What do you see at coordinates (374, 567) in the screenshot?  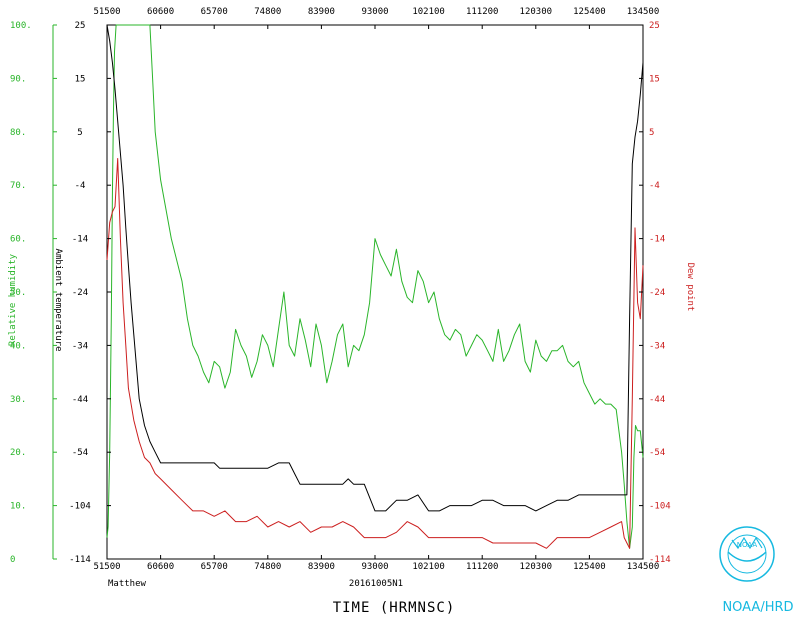 I see `x-bottom-tick-label: 93000` at bounding box center [374, 567].